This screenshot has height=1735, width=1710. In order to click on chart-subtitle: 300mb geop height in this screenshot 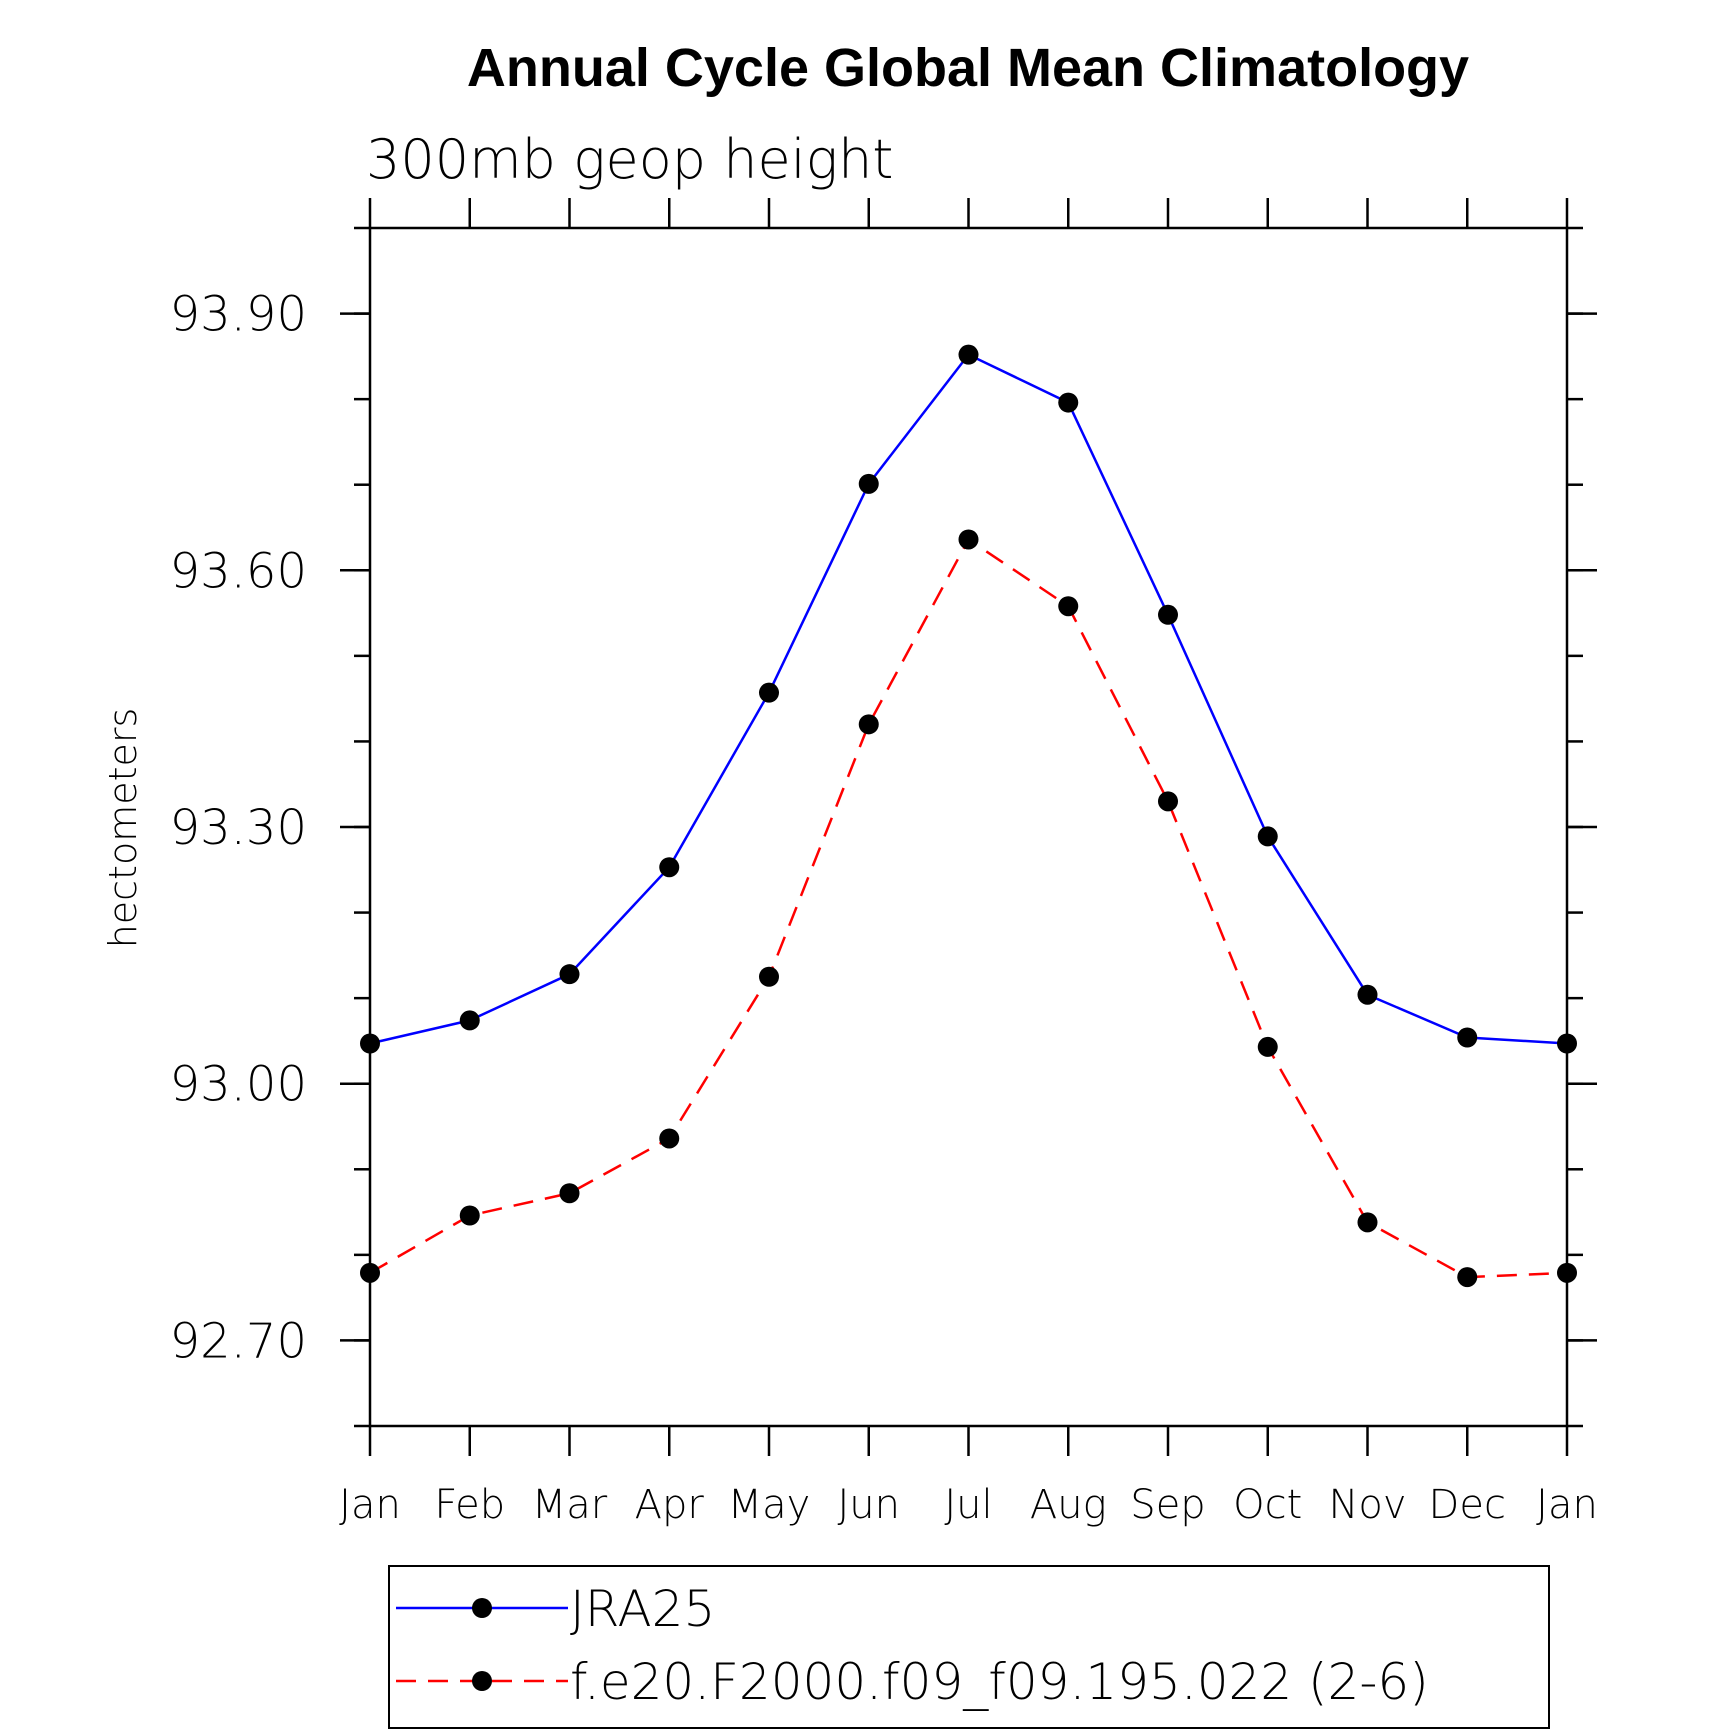, I will do `click(629, 159)`.